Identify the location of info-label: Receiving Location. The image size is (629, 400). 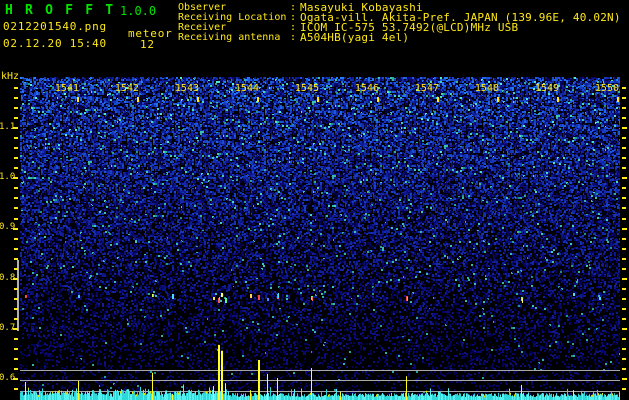
(232, 17).